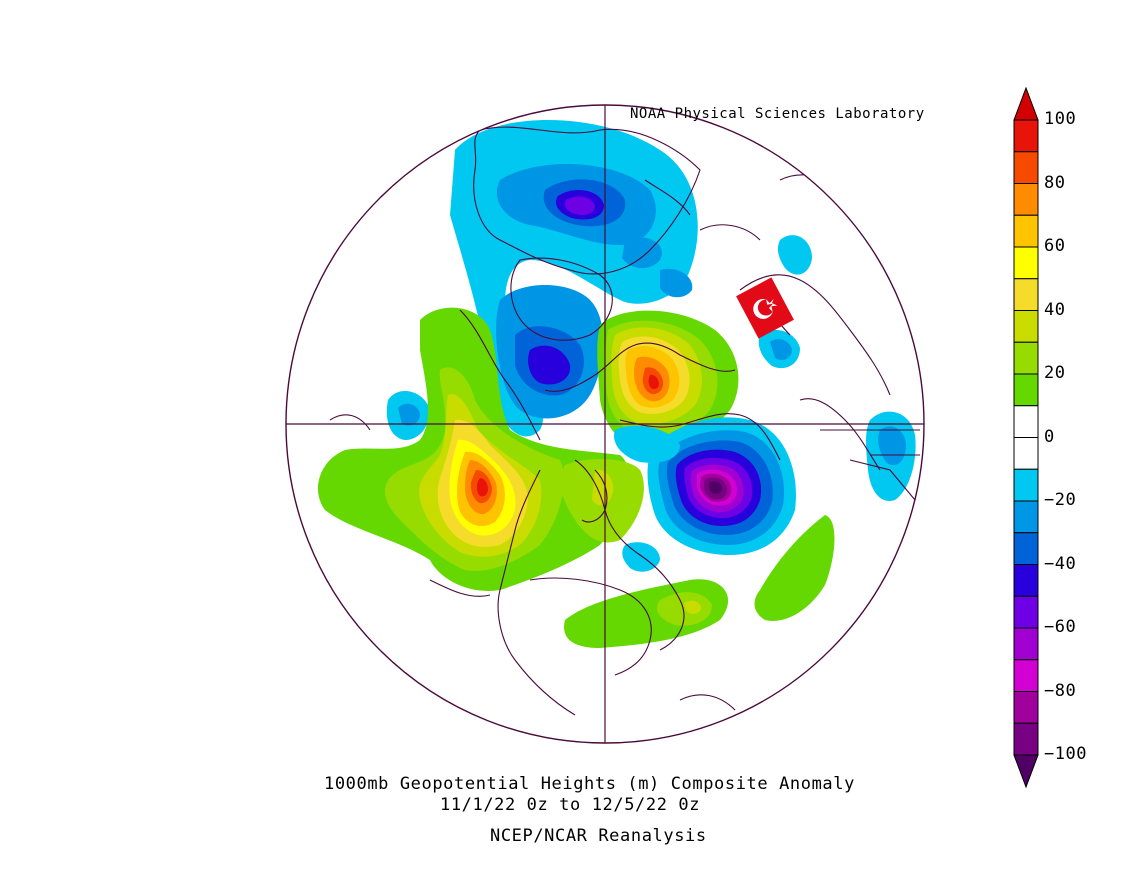 This screenshot has width=1130, height=874. I want to click on colorbar, so click(1026, 437).